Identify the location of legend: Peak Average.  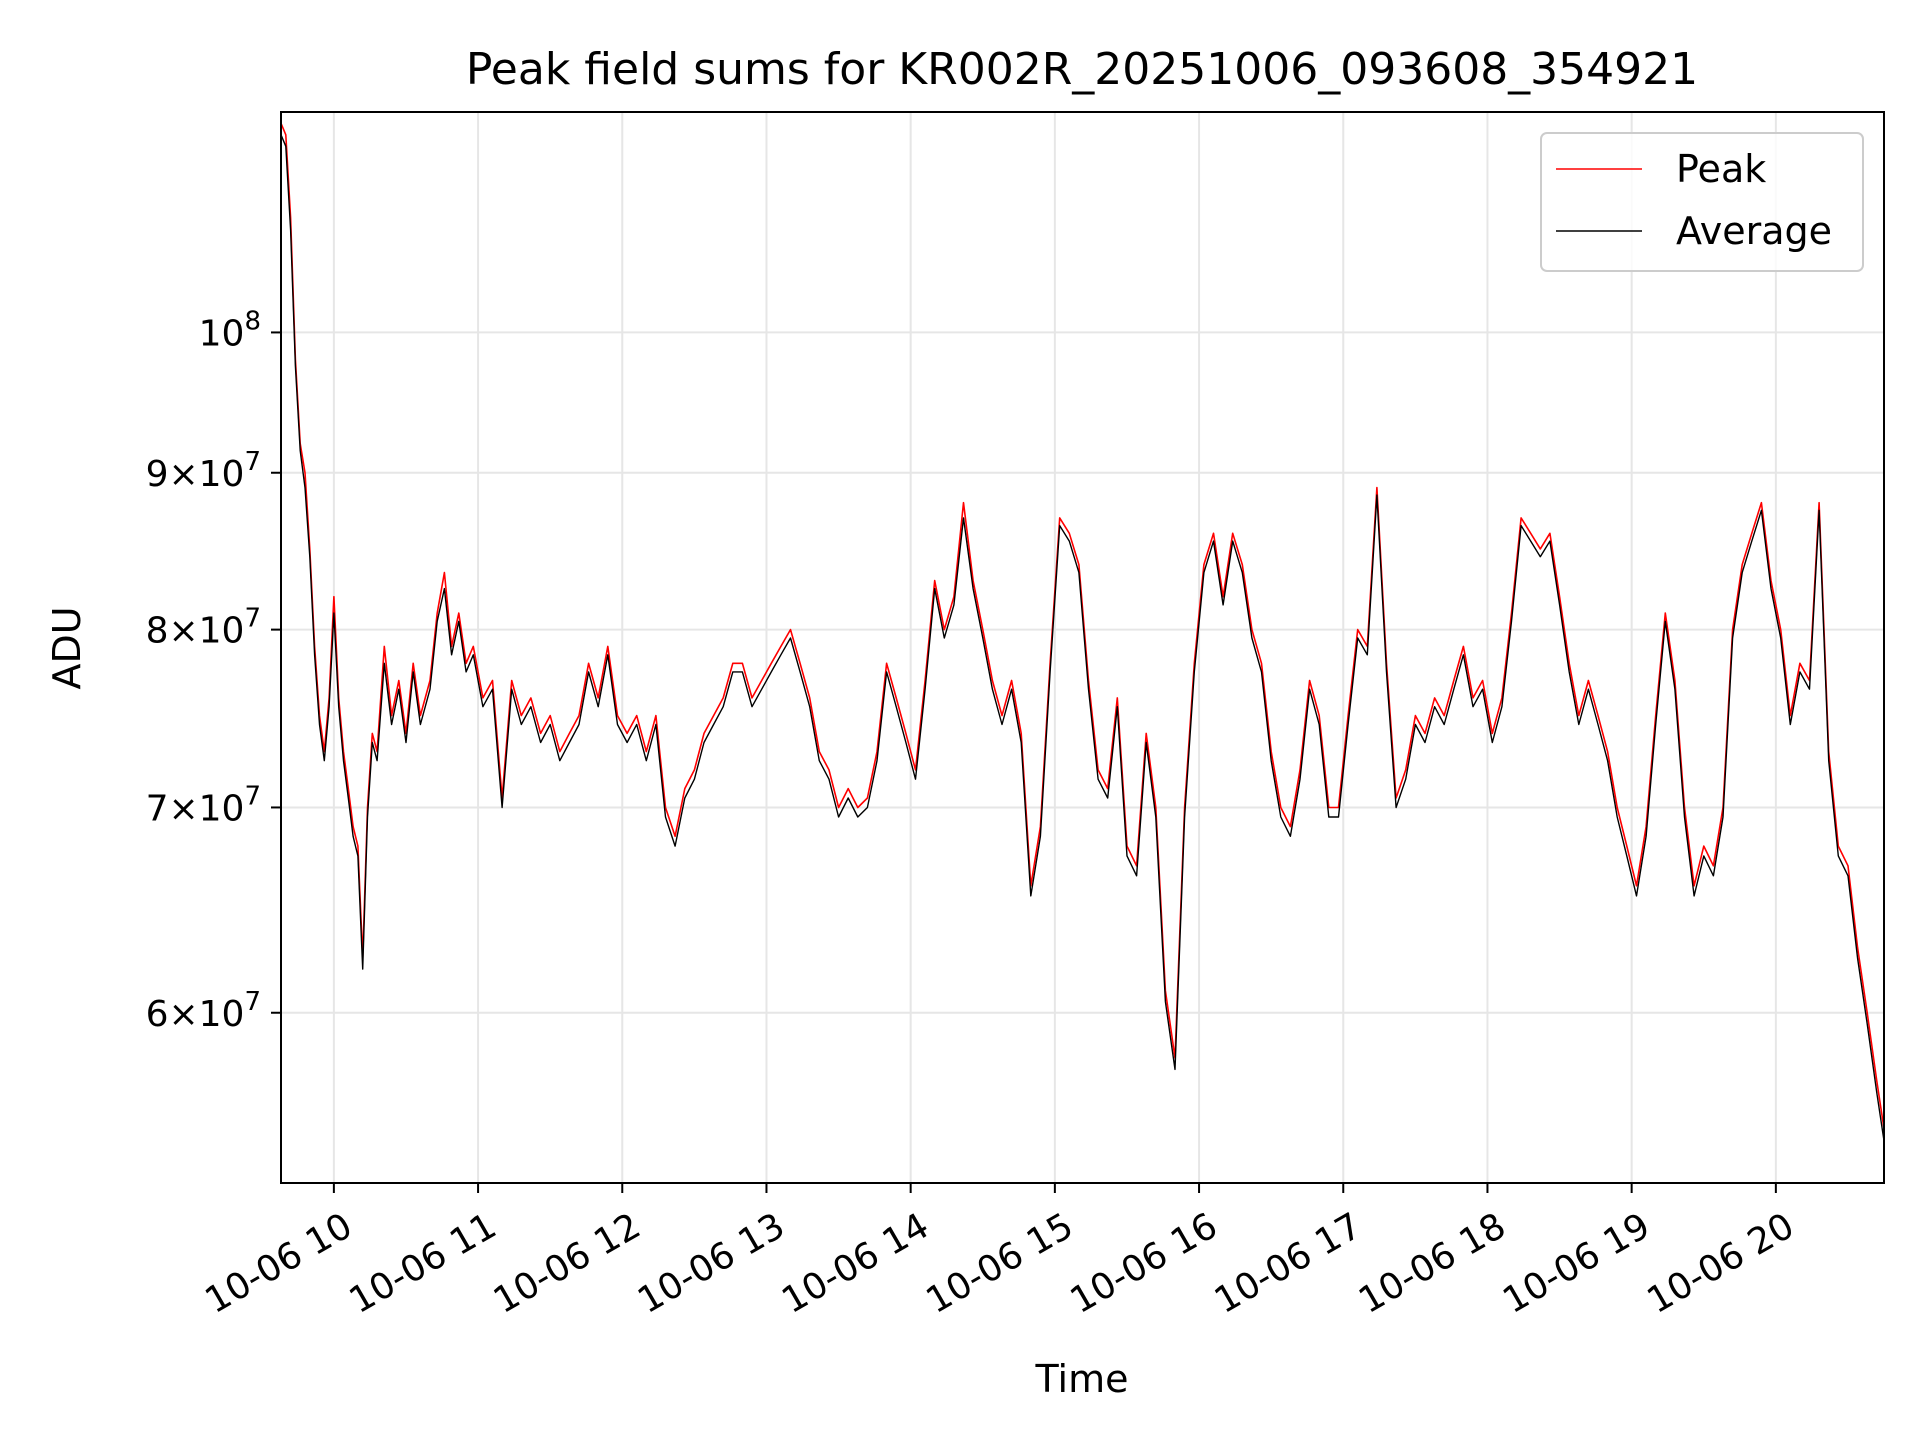
(1702, 202).